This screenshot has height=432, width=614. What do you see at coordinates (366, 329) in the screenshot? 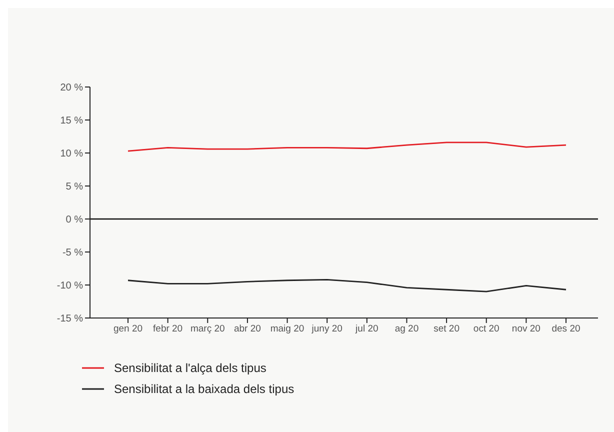
I see `x-tick-label: jul 20` at bounding box center [366, 329].